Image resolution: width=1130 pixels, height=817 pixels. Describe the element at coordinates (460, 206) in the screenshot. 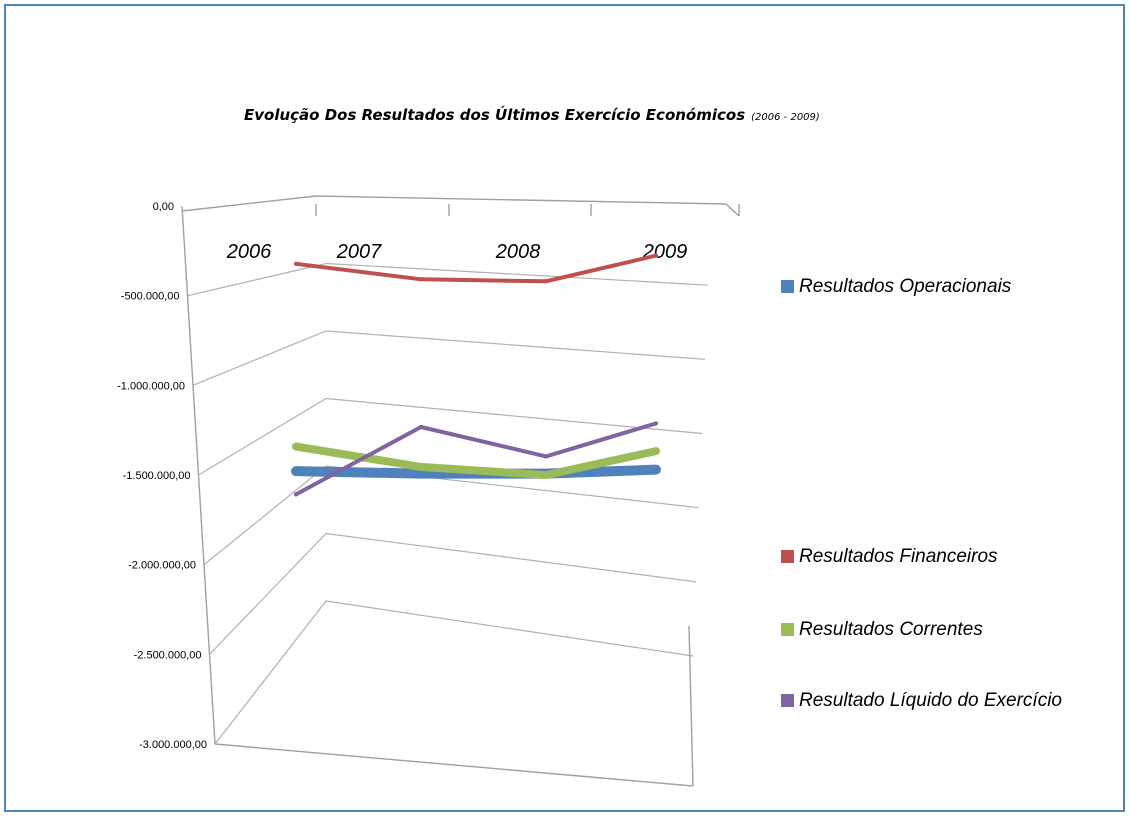

I see `top-plane` at that location.